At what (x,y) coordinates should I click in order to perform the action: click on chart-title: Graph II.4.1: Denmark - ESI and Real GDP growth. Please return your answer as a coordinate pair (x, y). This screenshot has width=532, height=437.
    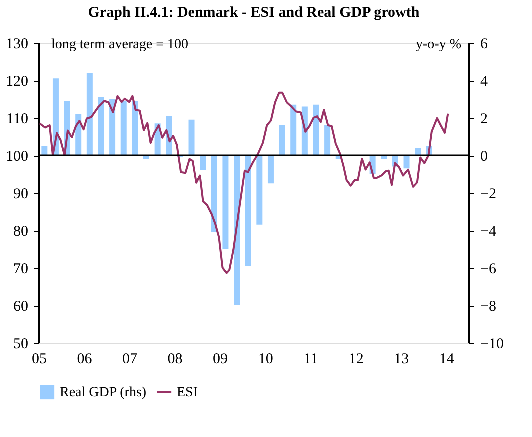
    Looking at the image, I should click on (254, 13).